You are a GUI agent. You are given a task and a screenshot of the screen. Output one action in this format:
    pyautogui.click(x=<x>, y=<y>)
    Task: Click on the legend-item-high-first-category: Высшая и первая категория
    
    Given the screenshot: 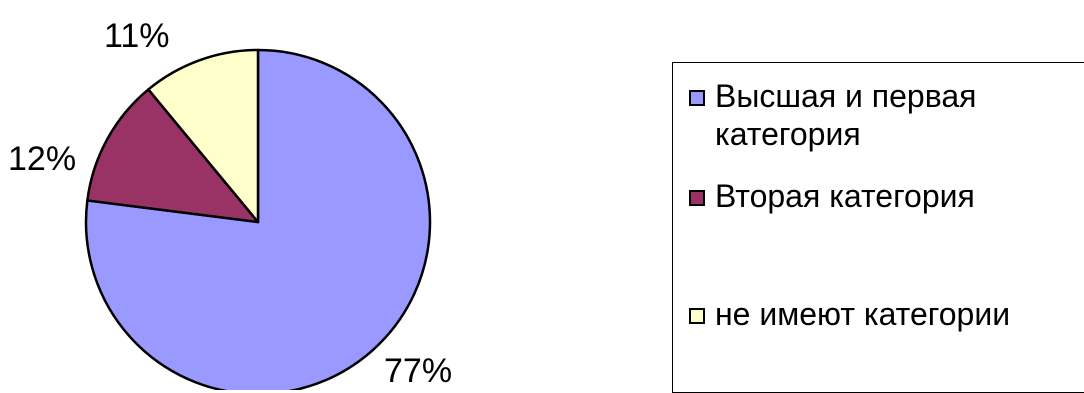 What is the action you would take?
    pyautogui.click(x=882, y=115)
    